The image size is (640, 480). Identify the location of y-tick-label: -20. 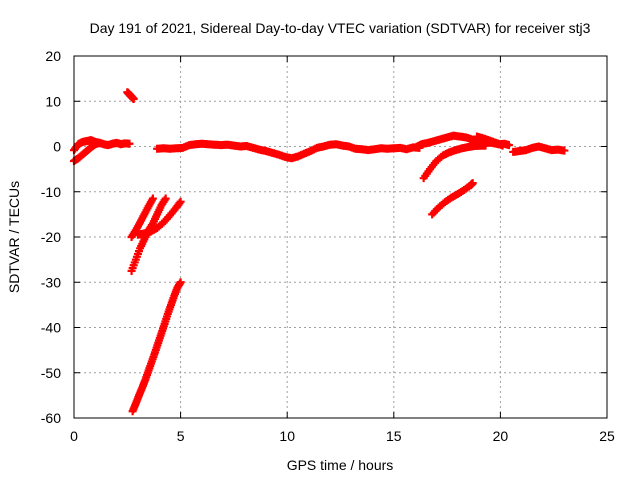
(51, 237).